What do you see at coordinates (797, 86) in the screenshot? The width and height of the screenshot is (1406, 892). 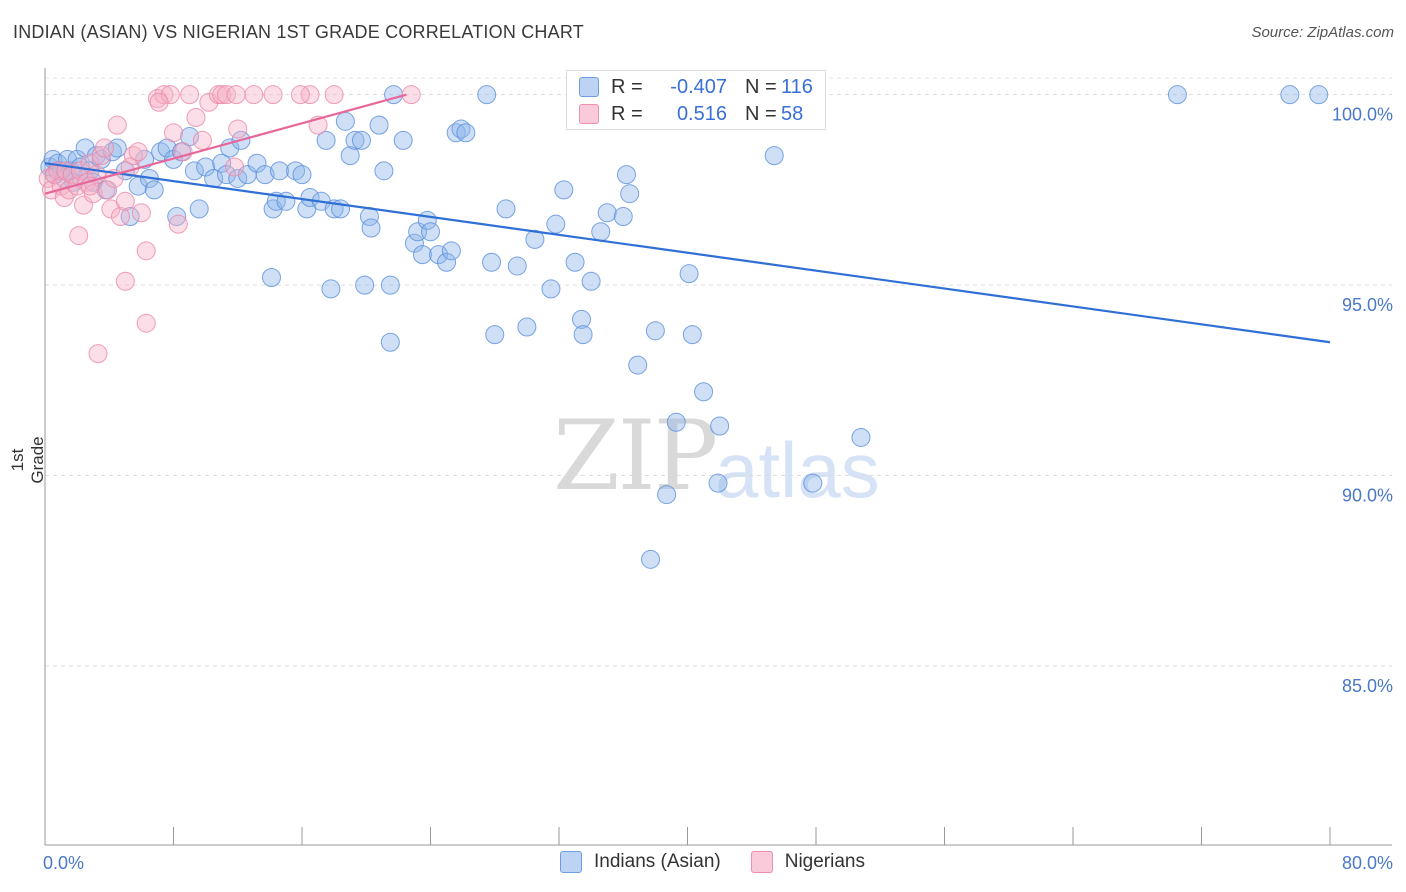 I see `legend-n-value: 116` at bounding box center [797, 86].